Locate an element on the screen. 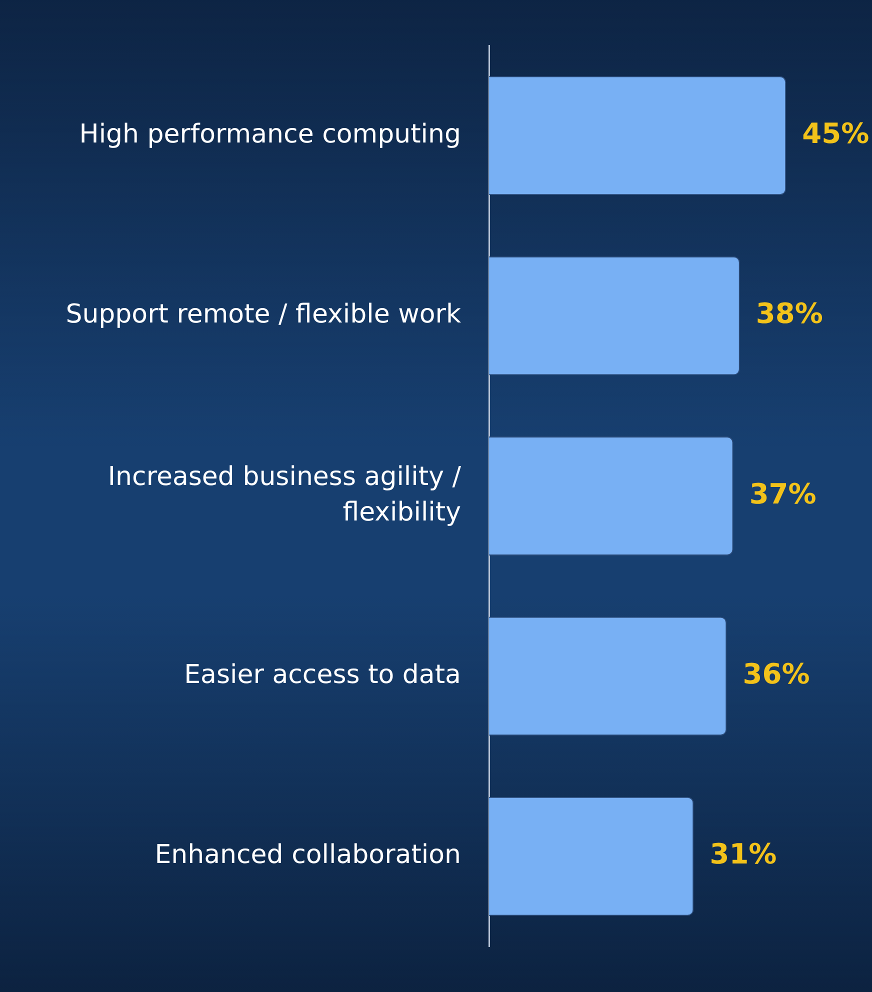 This screenshot has width=872, height=992. data-label: 38% is located at coordinates (789, 313).